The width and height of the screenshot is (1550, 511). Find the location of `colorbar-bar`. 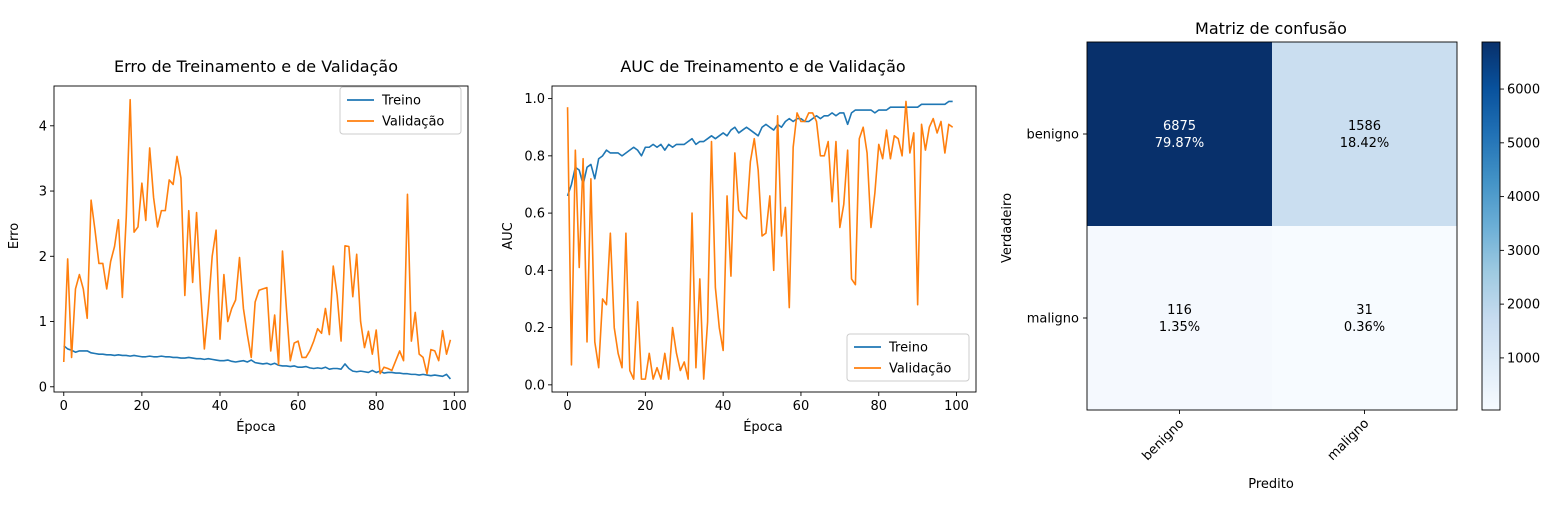

colorbar-bar is located at coordinates (1491, 226).